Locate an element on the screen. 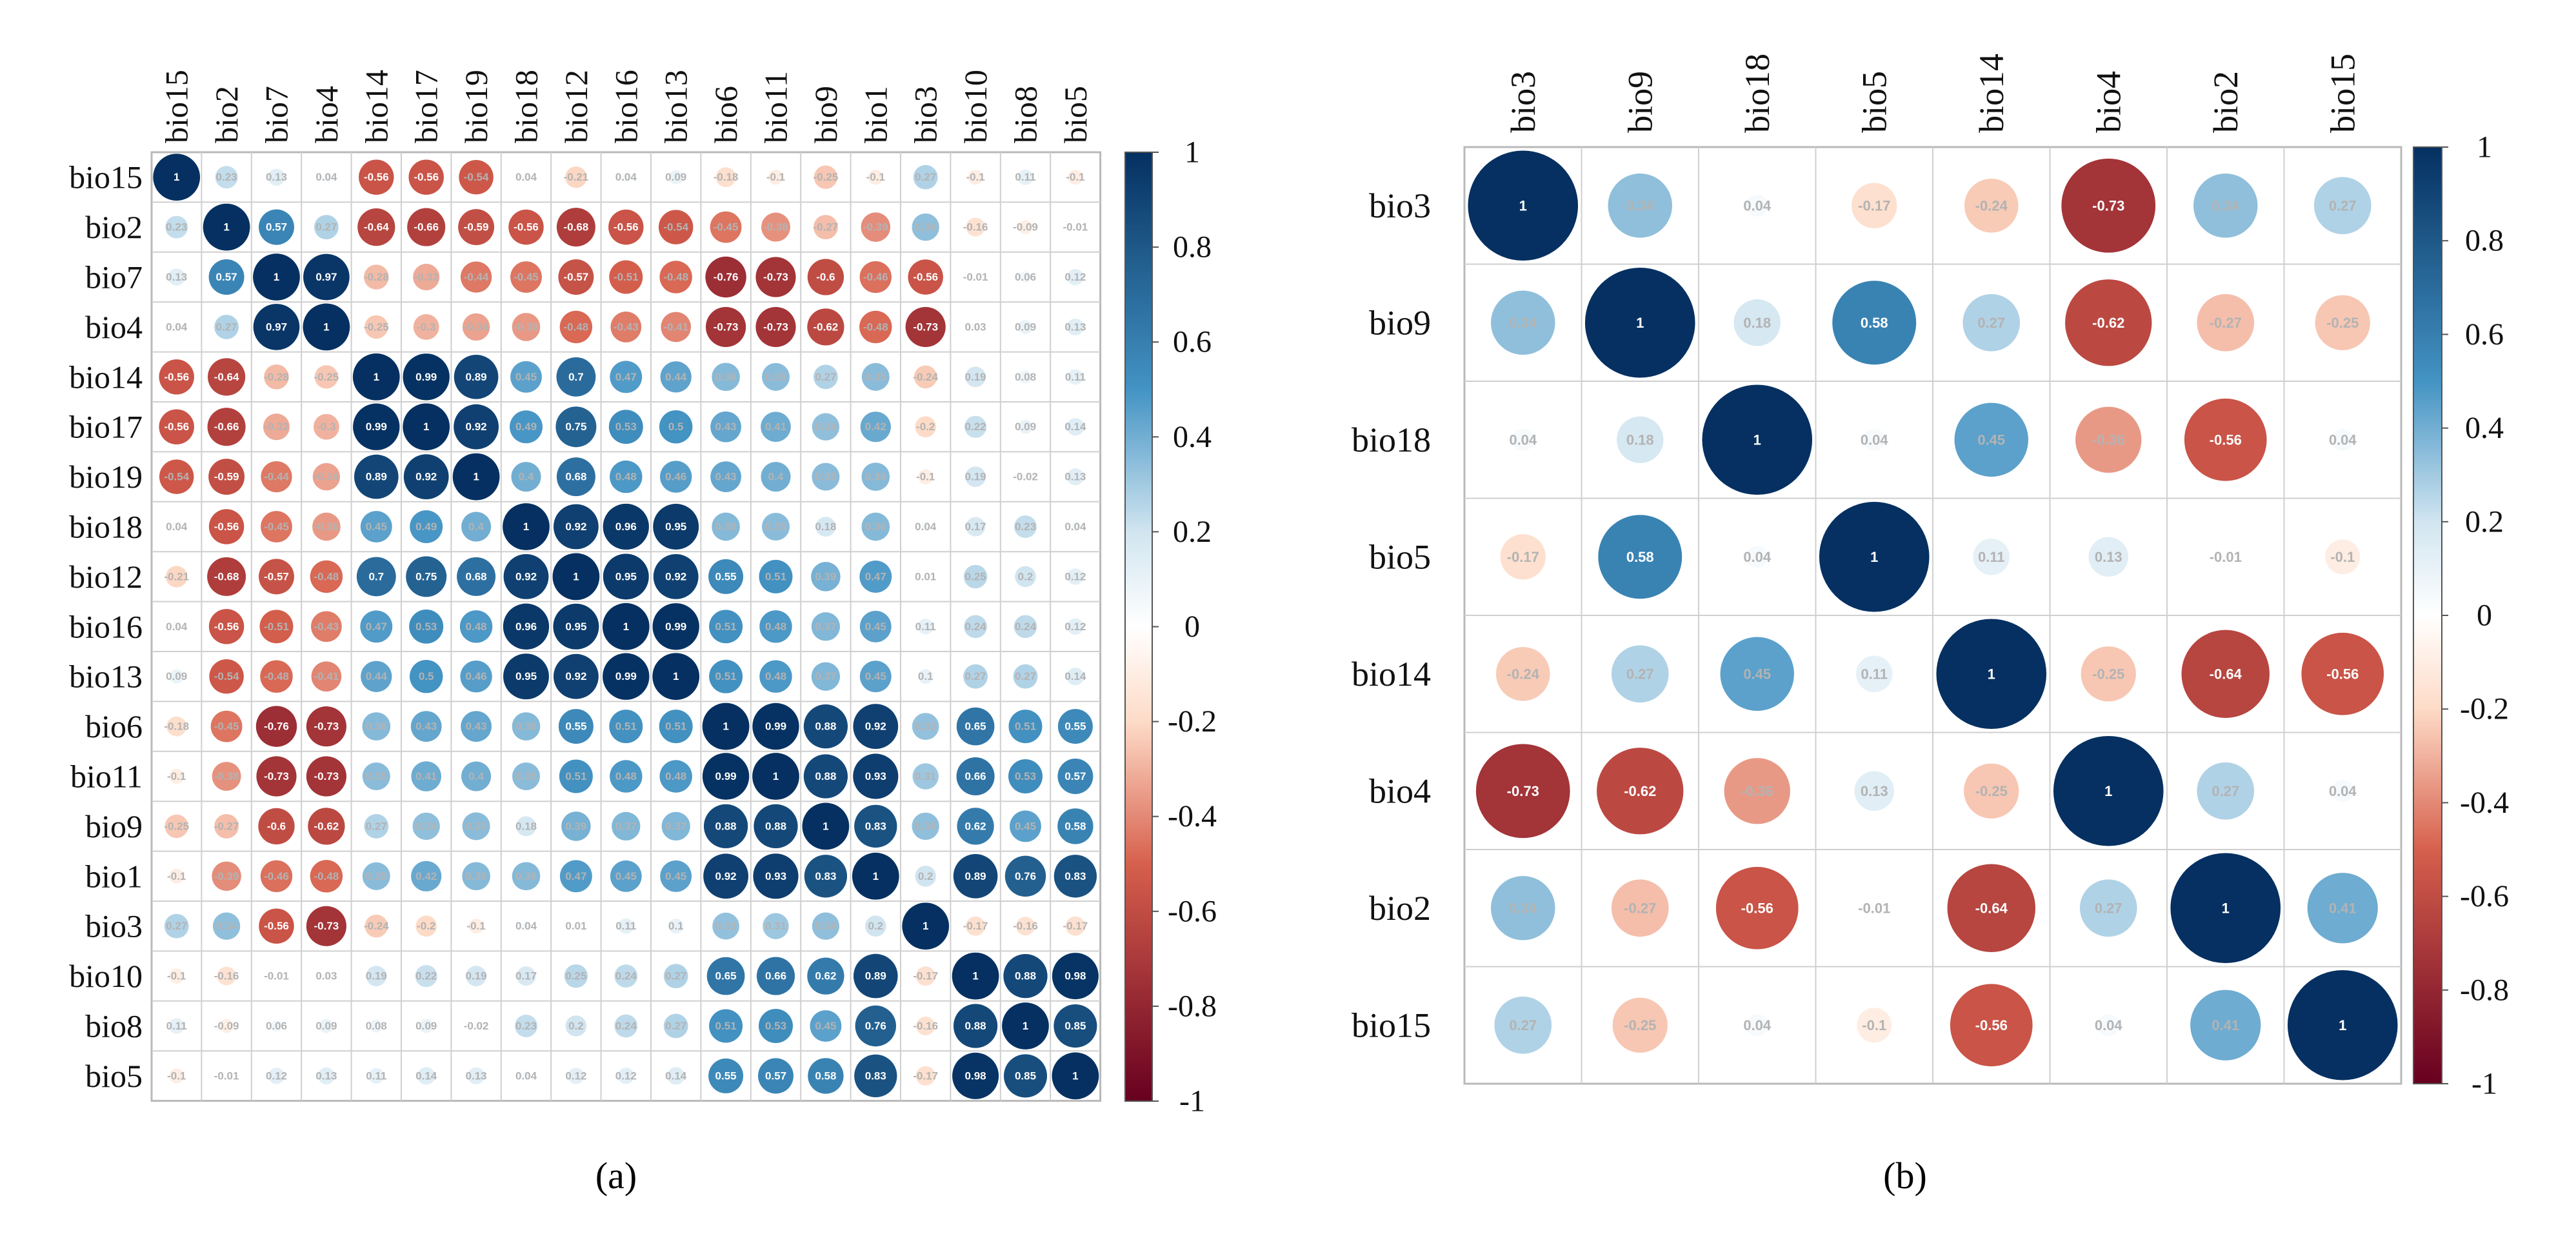  correlation-value: -0.32 is located at coordinates (276, 427).